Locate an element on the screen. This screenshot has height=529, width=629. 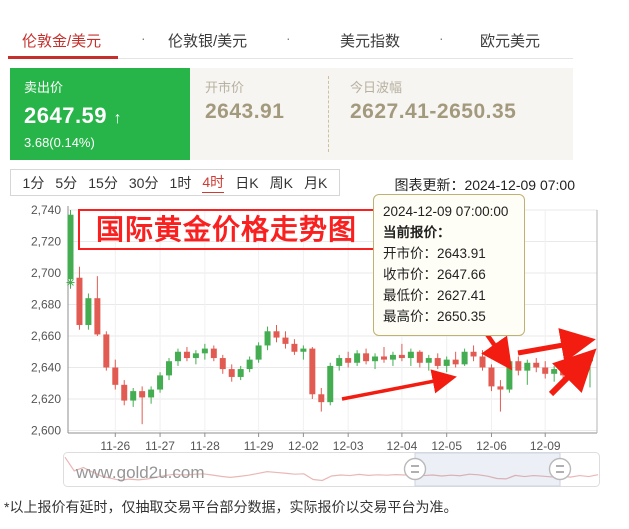
period-weekly: 周K is located at coordinates (281, 182).